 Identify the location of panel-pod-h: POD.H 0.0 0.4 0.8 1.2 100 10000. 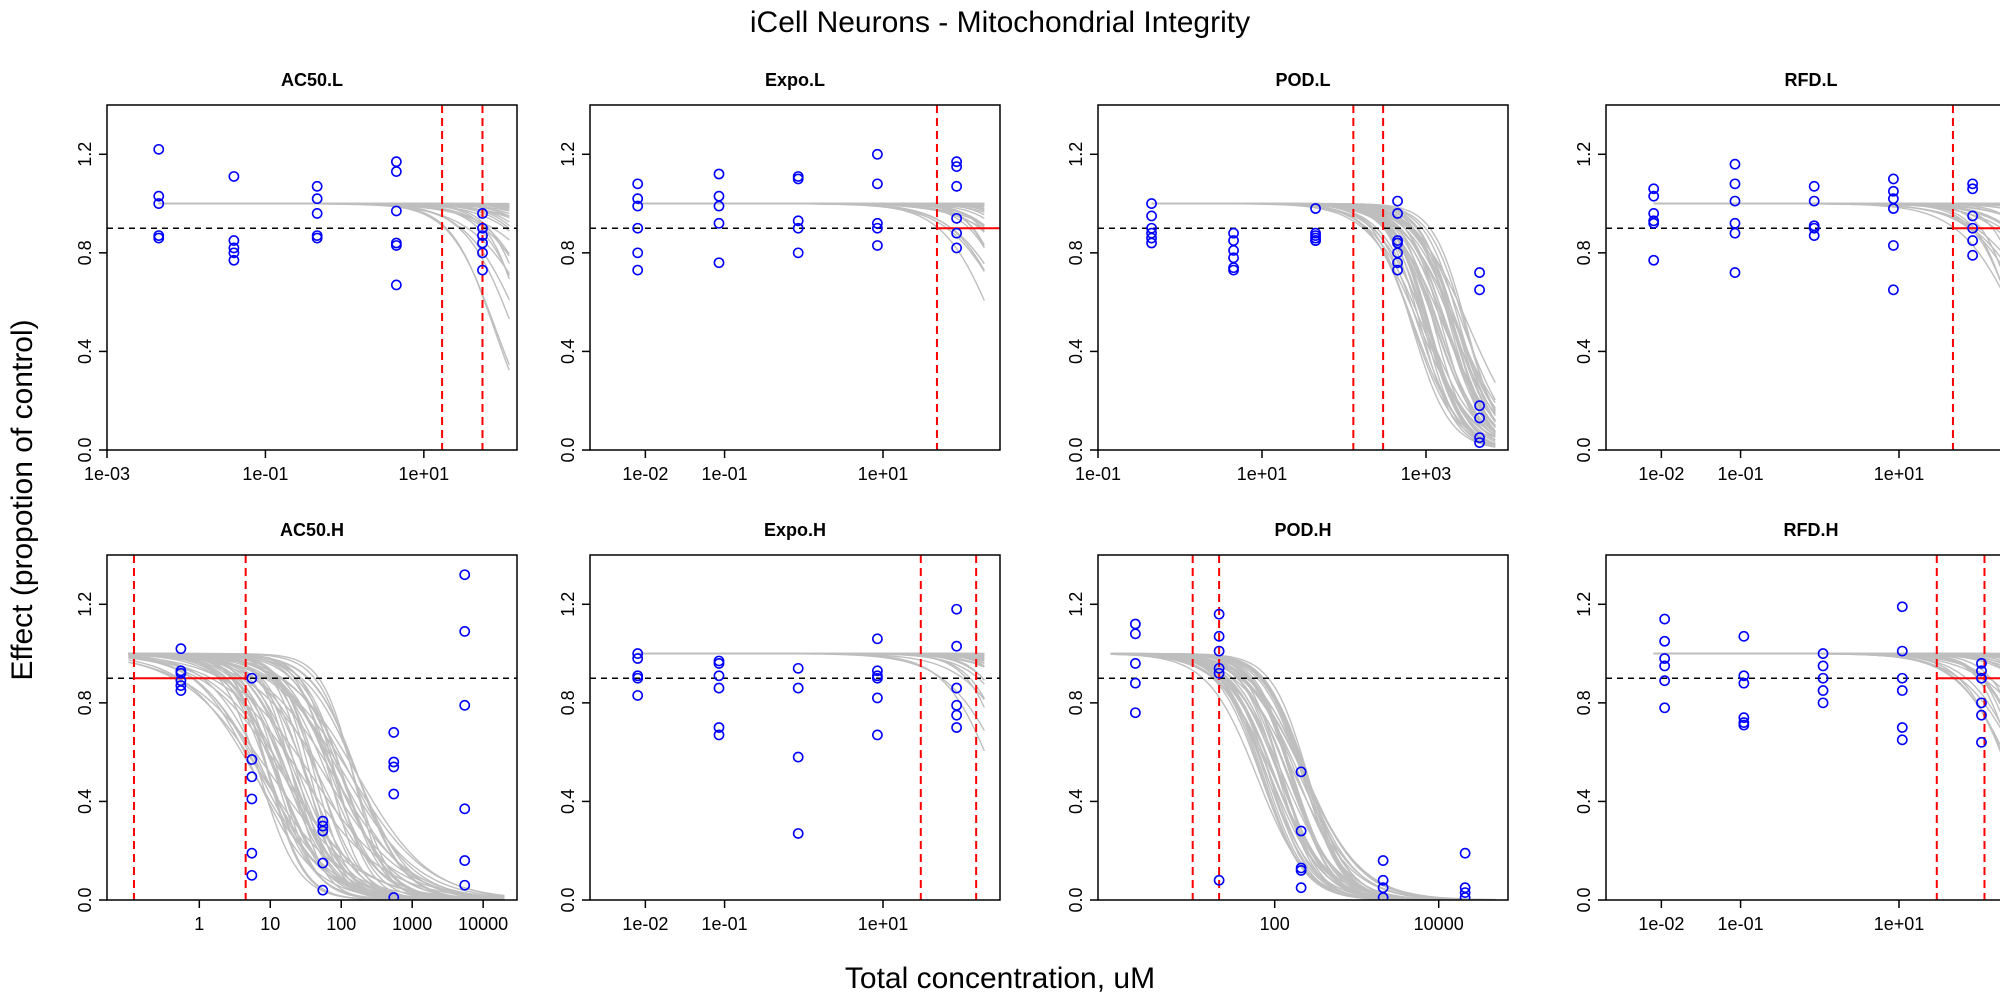
(1287, 727).